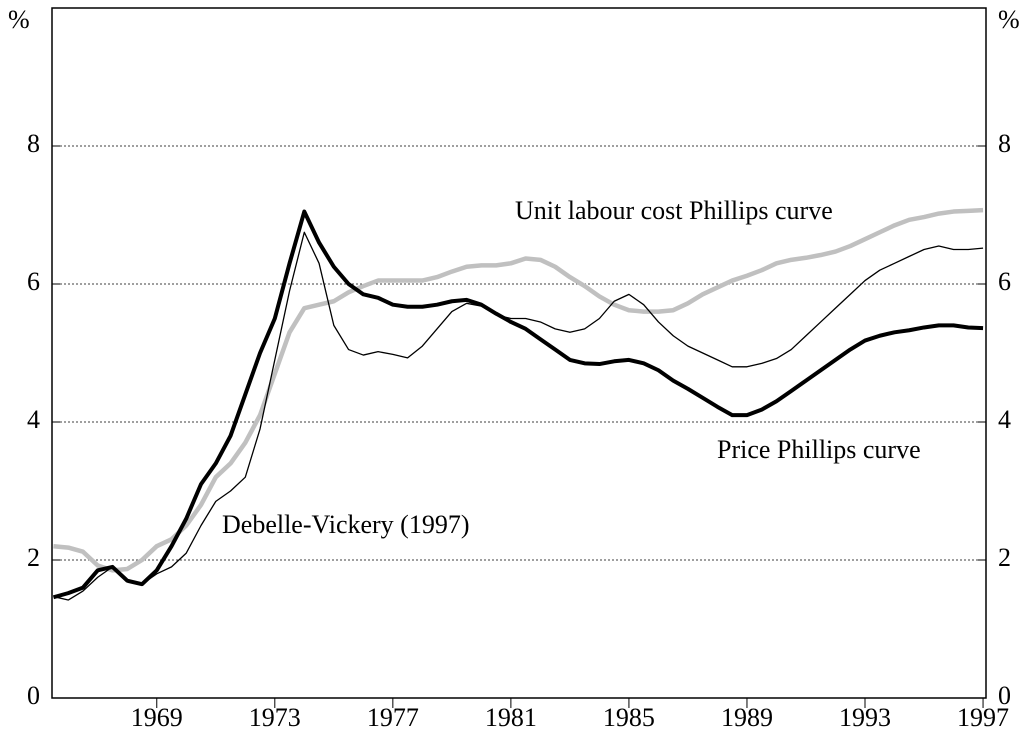 The width and height of the screenshot is (1021, 733). What do you see at coordinates (1004, 695) in the screenshot?
I see `y2-tick-label: 0` at bounding box center [1004, 695].